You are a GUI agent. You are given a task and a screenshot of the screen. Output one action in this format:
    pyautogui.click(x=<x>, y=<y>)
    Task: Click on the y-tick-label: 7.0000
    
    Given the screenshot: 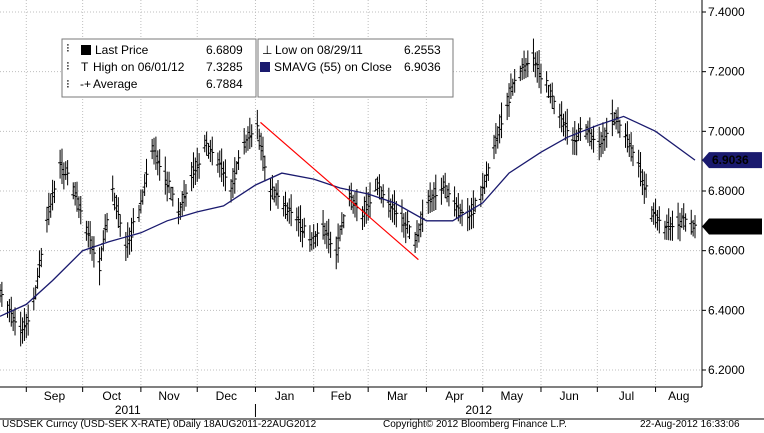 What is the action you would take?
    pyautogui.click(x=726, y=131)
    